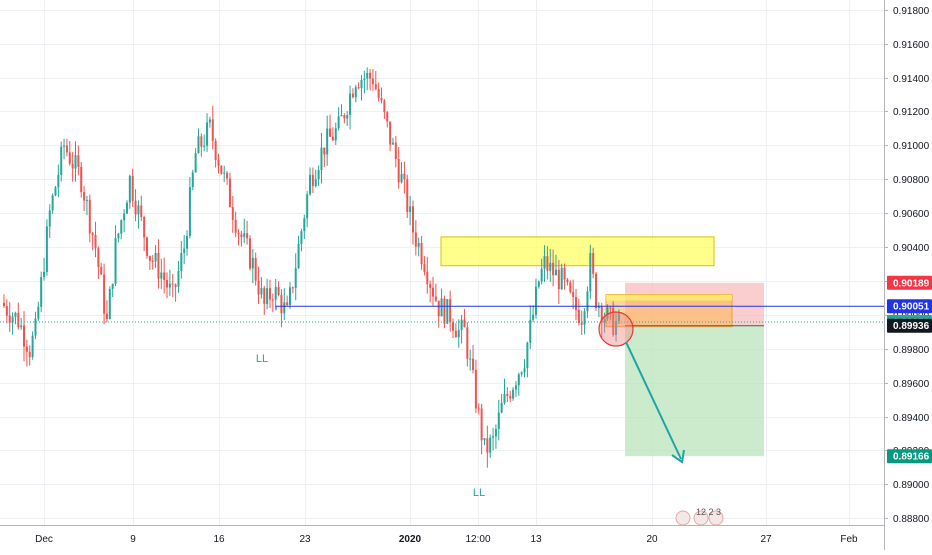 Image resolution: width=932 pixels, height=555 pixels. I want to click on supply-zone-top-yellow, so click(669, 297).